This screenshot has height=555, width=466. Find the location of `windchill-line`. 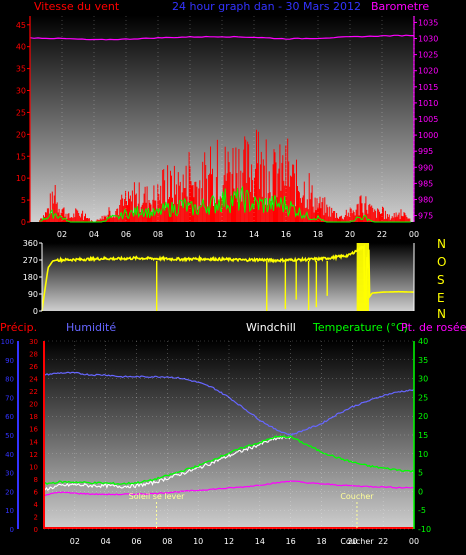

windchill-line is located at coordinates (167, 463).